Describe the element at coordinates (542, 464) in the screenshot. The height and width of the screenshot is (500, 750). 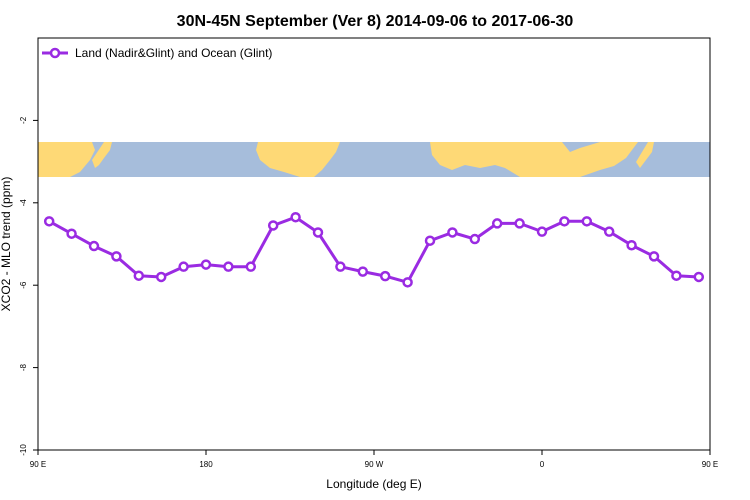
I see `x-tick-label: 0` at that location.